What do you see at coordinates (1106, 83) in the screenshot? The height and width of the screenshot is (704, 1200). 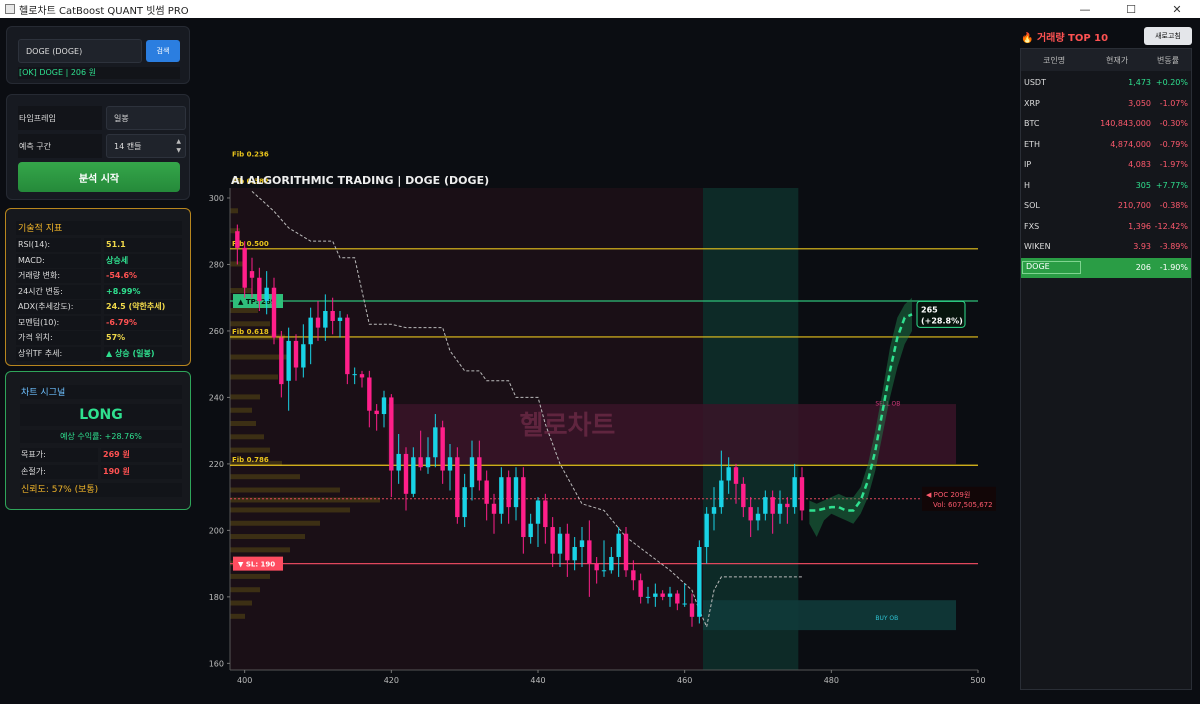 I see `coin-row: USDT 1,473 +0.20%` at bounding box center [1106, 83].